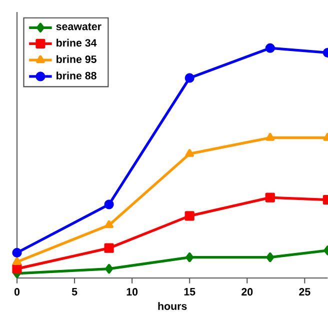  I want to click on x-tick-label: 10, so click(132, 292).